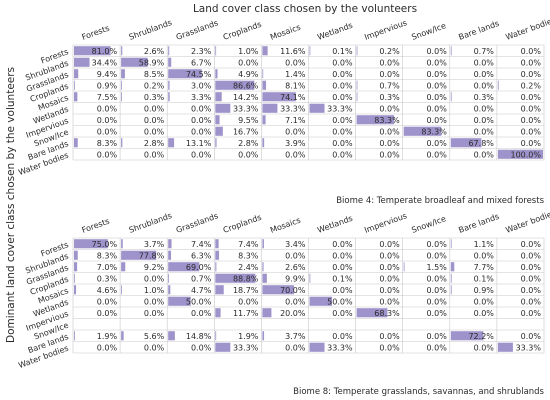  What do you see at coordinates (428, 31) in the screenshot?
I see `column-header-snow-ice: Snow/Ice` at bounding box center [428, 31].